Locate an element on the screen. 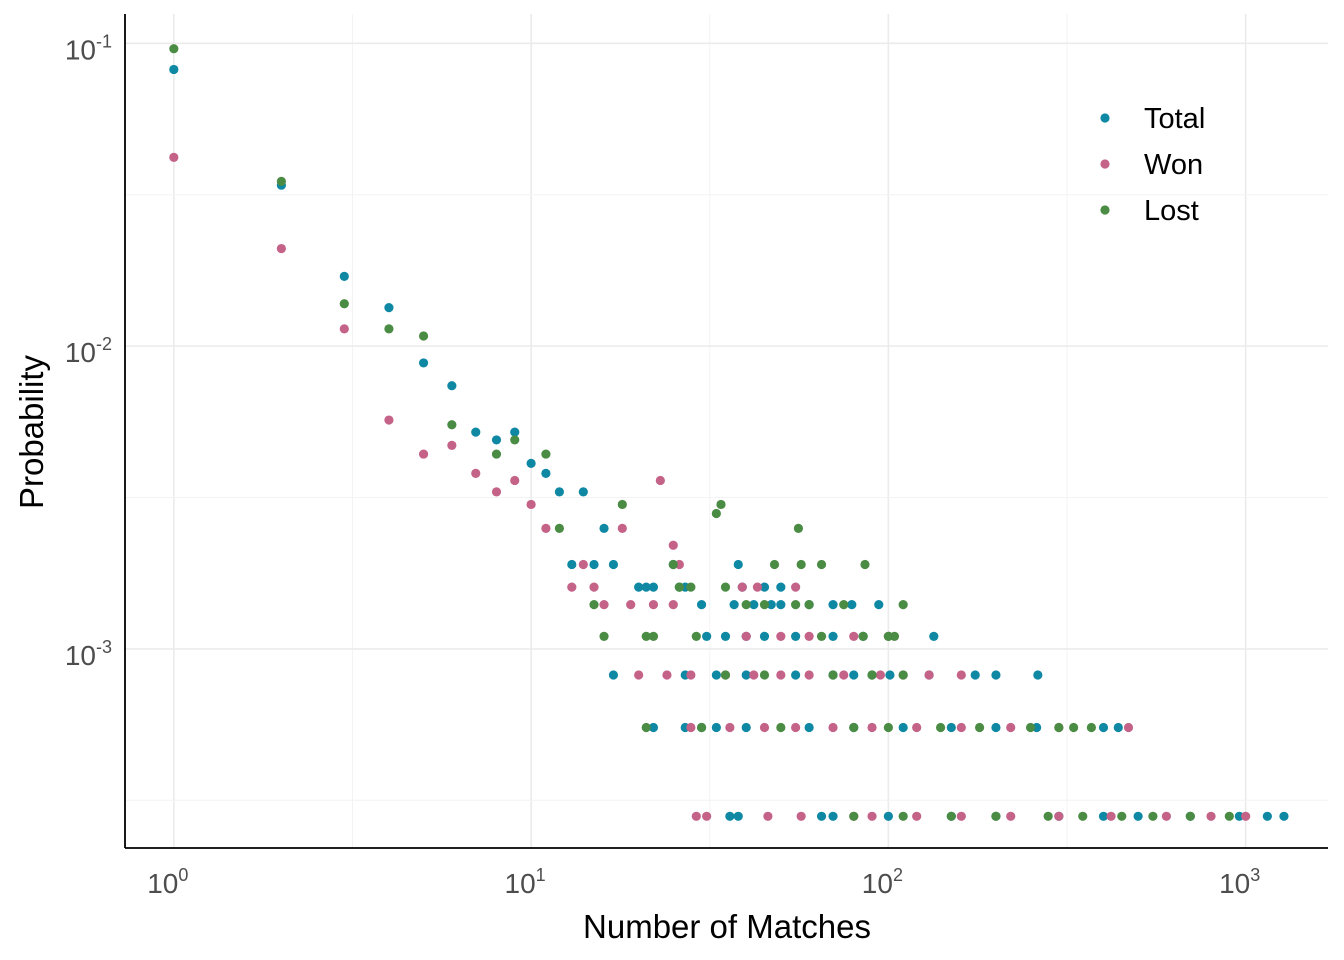 This screenshot has height=960, width=1344. y-tick-labels: 10⁻¹ 10⁻² 10⁻³ is located at coordinates (88, 351).